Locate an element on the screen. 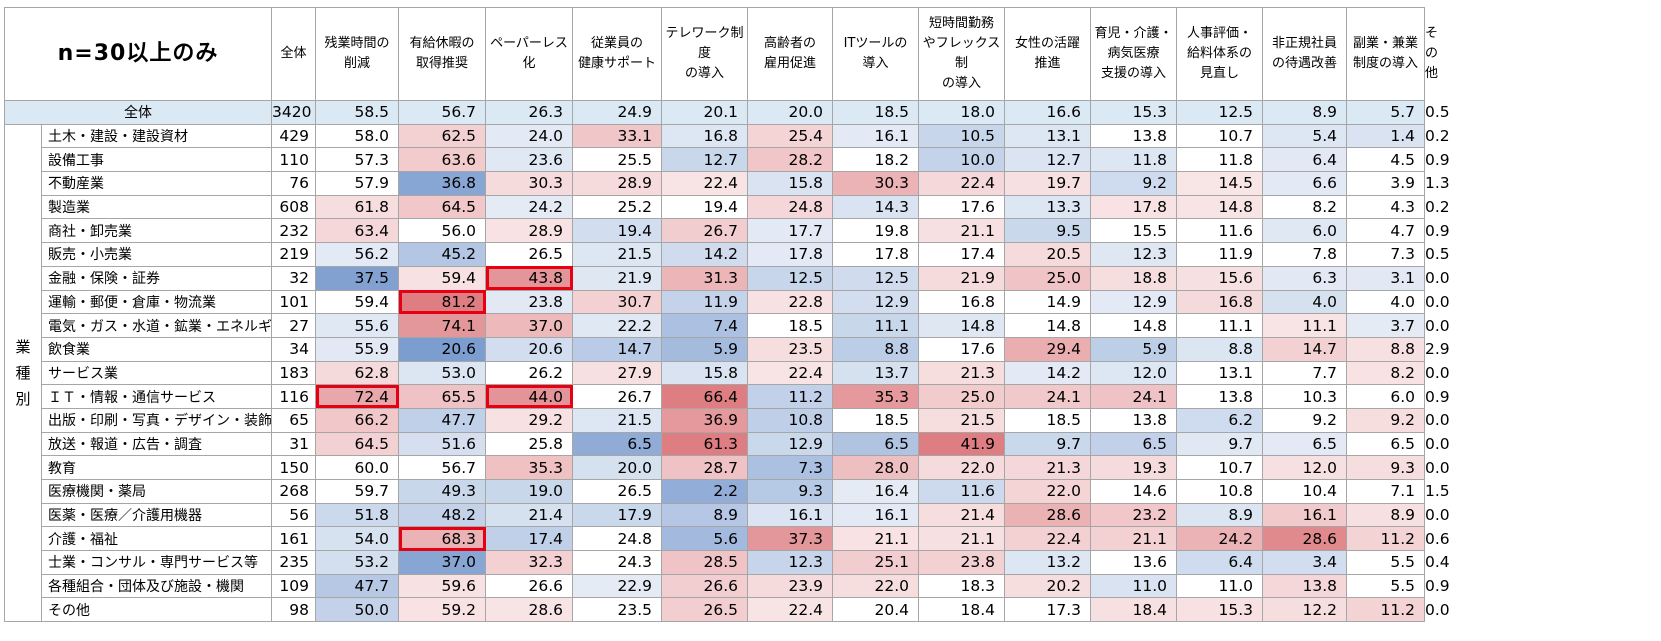 The image size is (1661, 641). data-cell: 8.9 is located at coordinates (704, 515).